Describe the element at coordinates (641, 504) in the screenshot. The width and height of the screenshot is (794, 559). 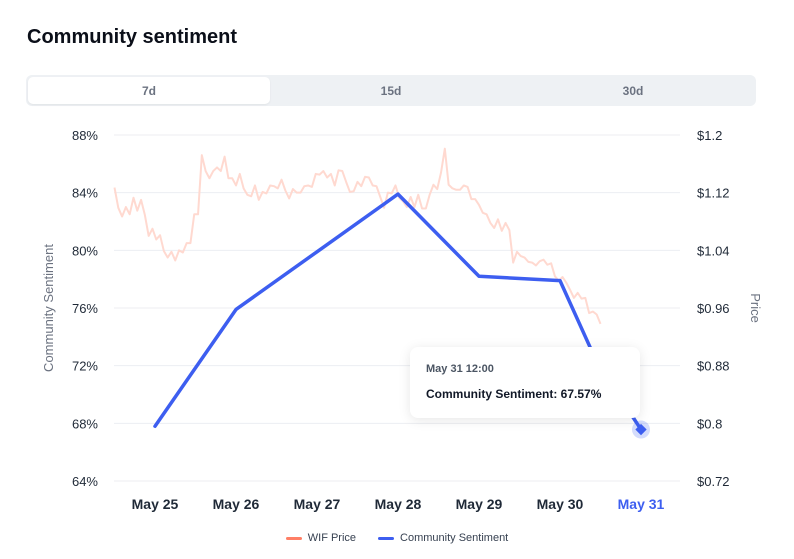
I see `x-tick-label: May 31` at that location.